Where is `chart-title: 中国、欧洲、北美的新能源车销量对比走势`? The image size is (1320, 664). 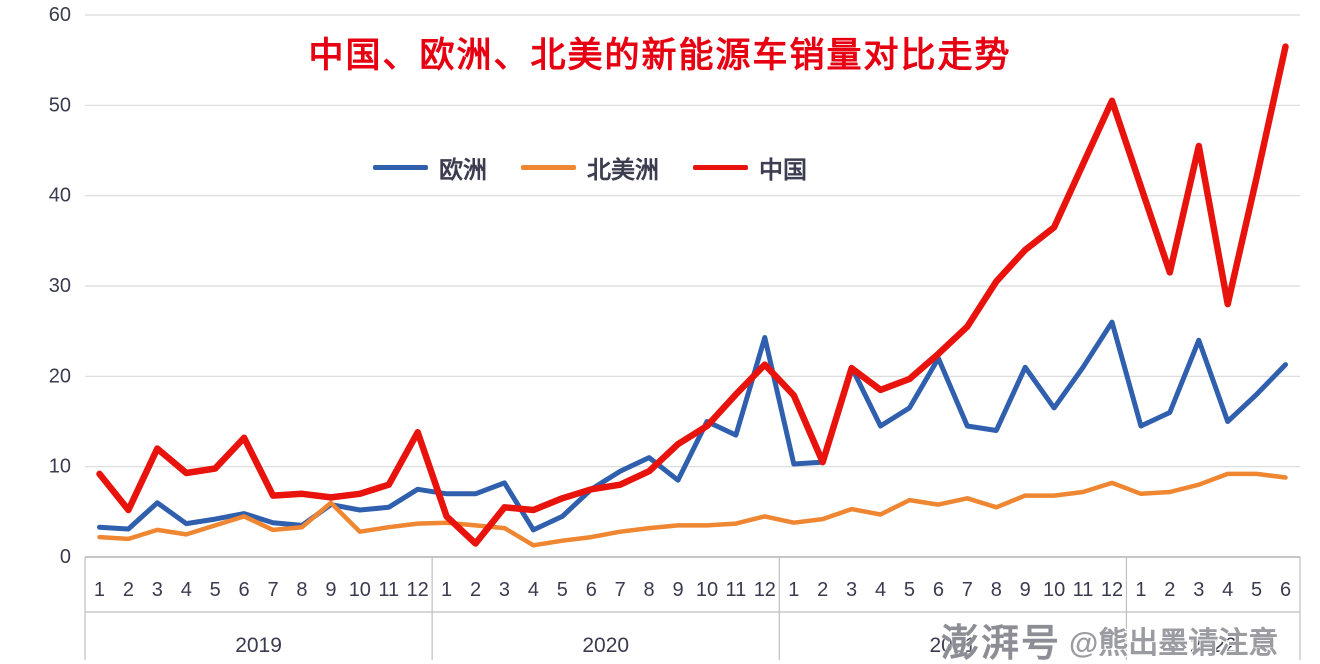 chart-title: 中国、欧洲、北美的新能源车销量对比走势 is located at coordinates (660, 55).